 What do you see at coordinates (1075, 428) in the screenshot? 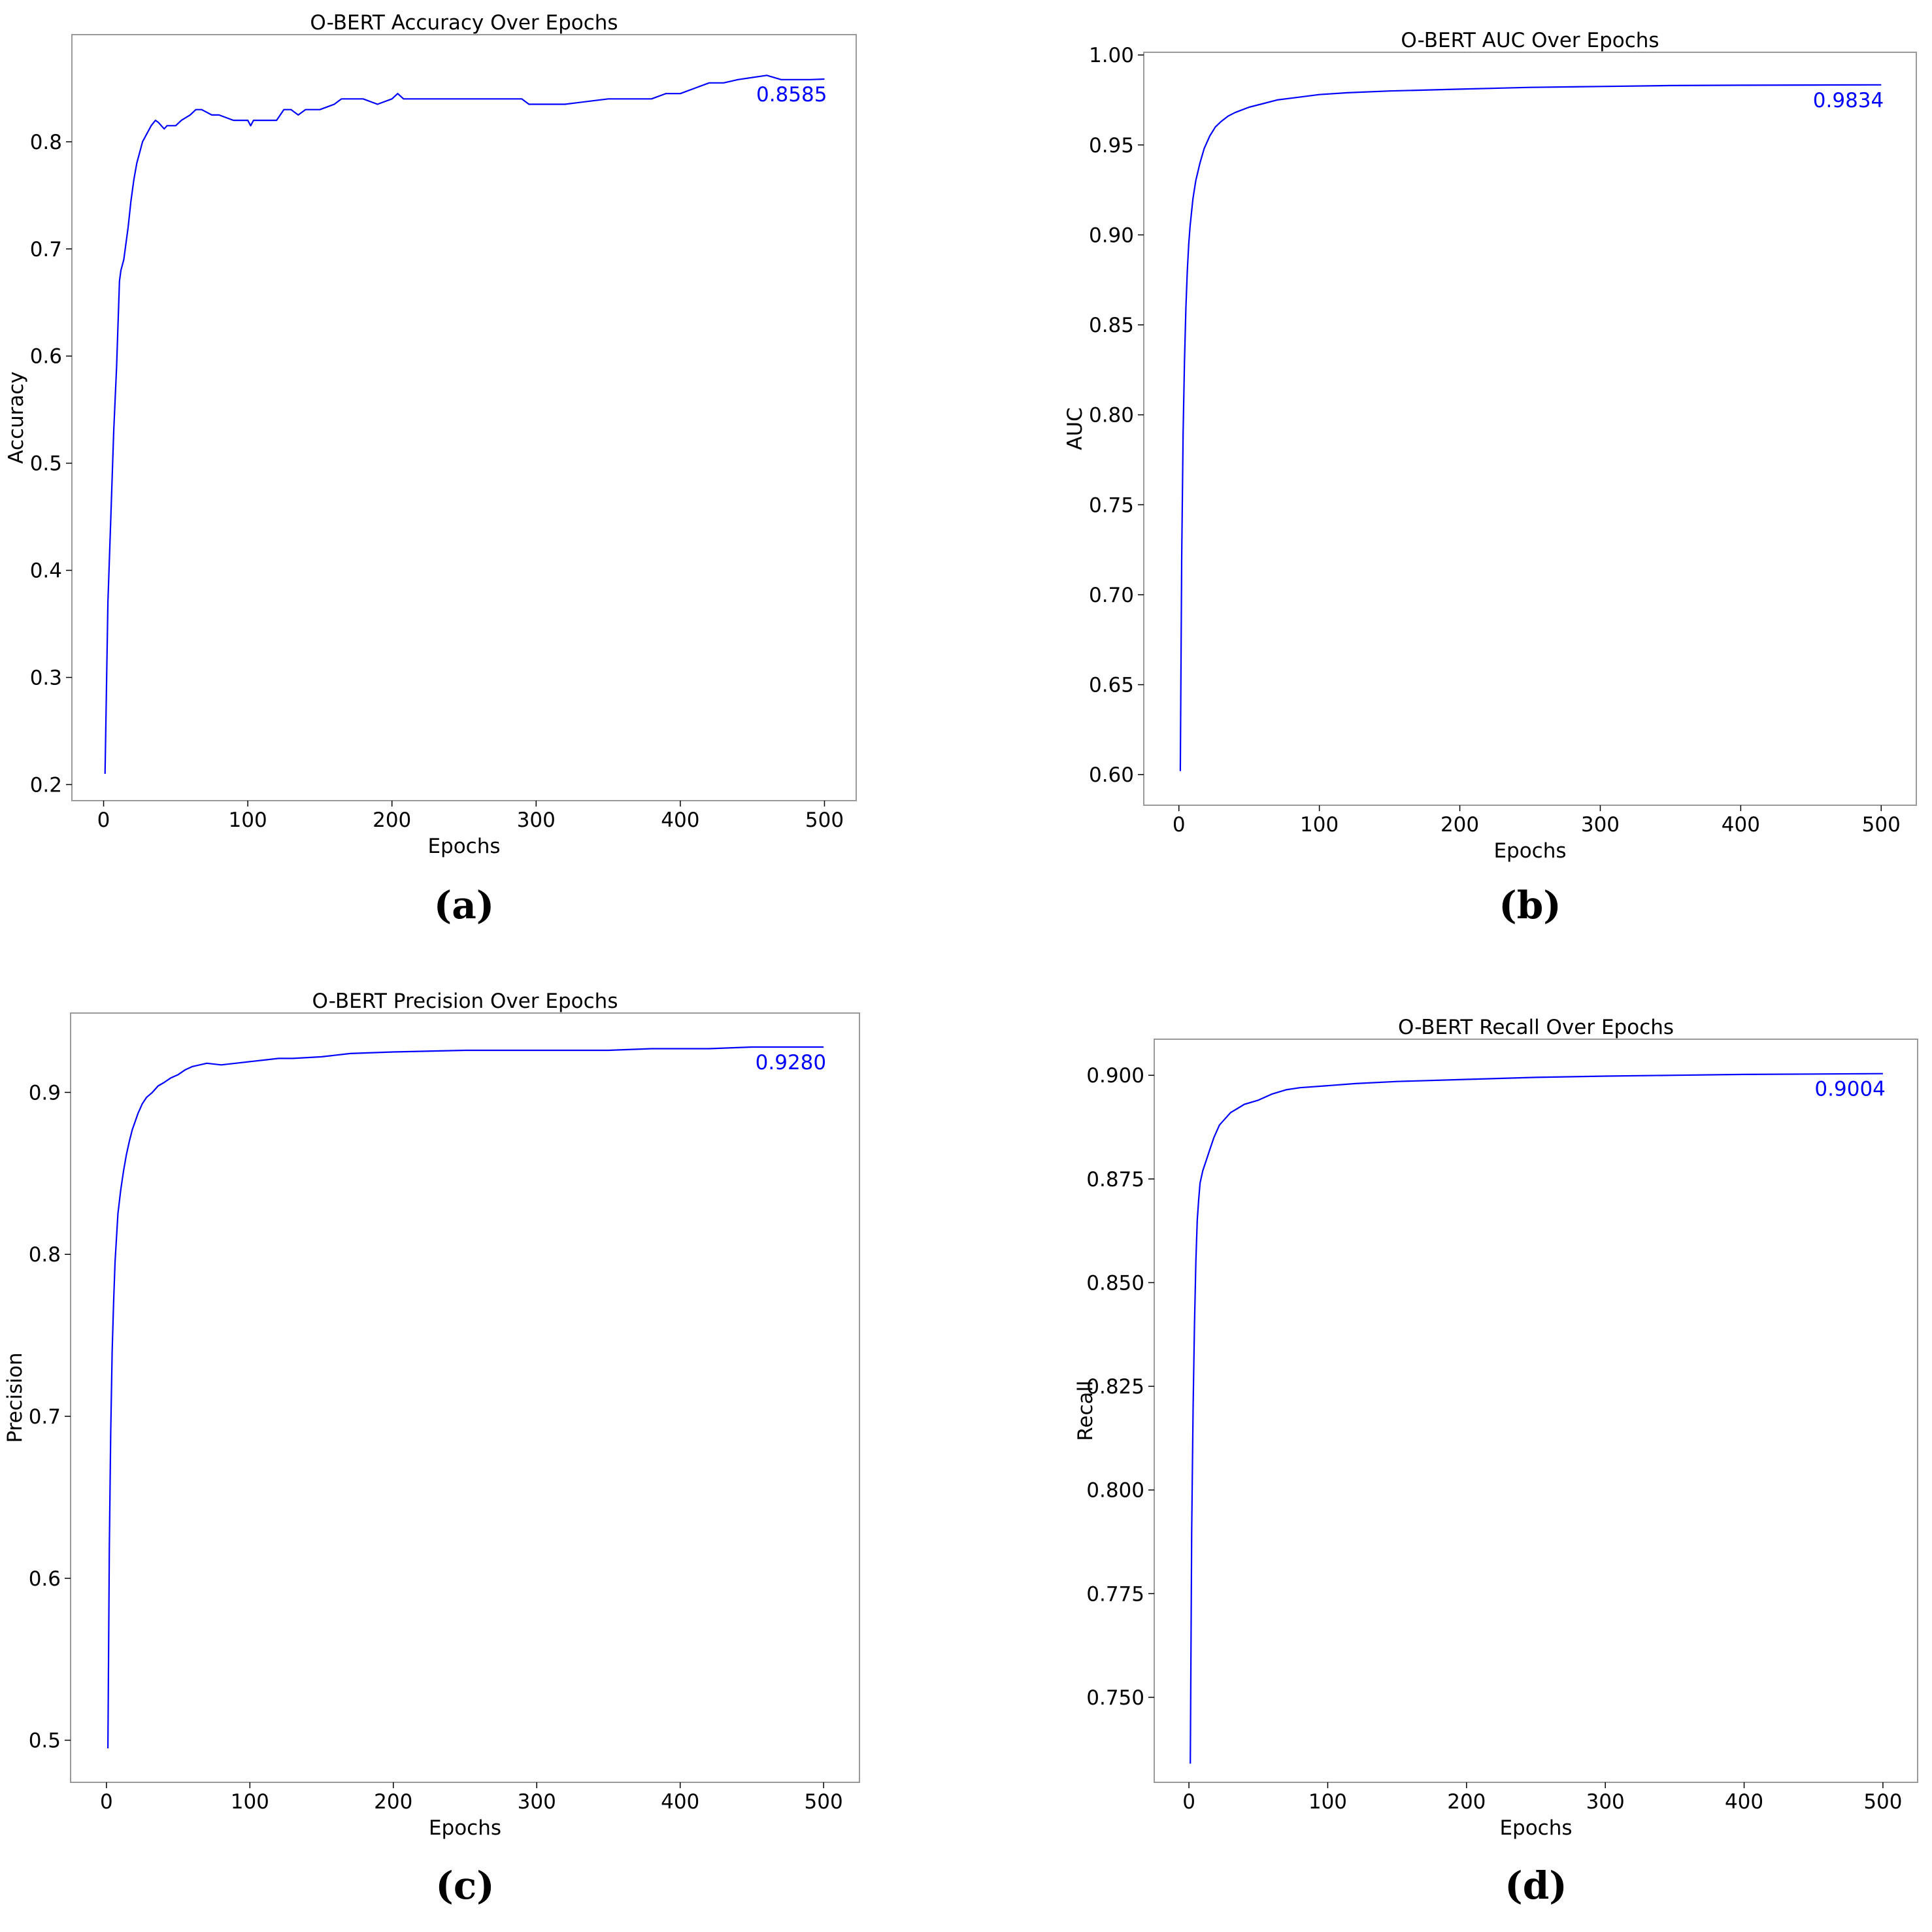
I see `y-axis-label: AUC` at bounding box center [1075, 428].